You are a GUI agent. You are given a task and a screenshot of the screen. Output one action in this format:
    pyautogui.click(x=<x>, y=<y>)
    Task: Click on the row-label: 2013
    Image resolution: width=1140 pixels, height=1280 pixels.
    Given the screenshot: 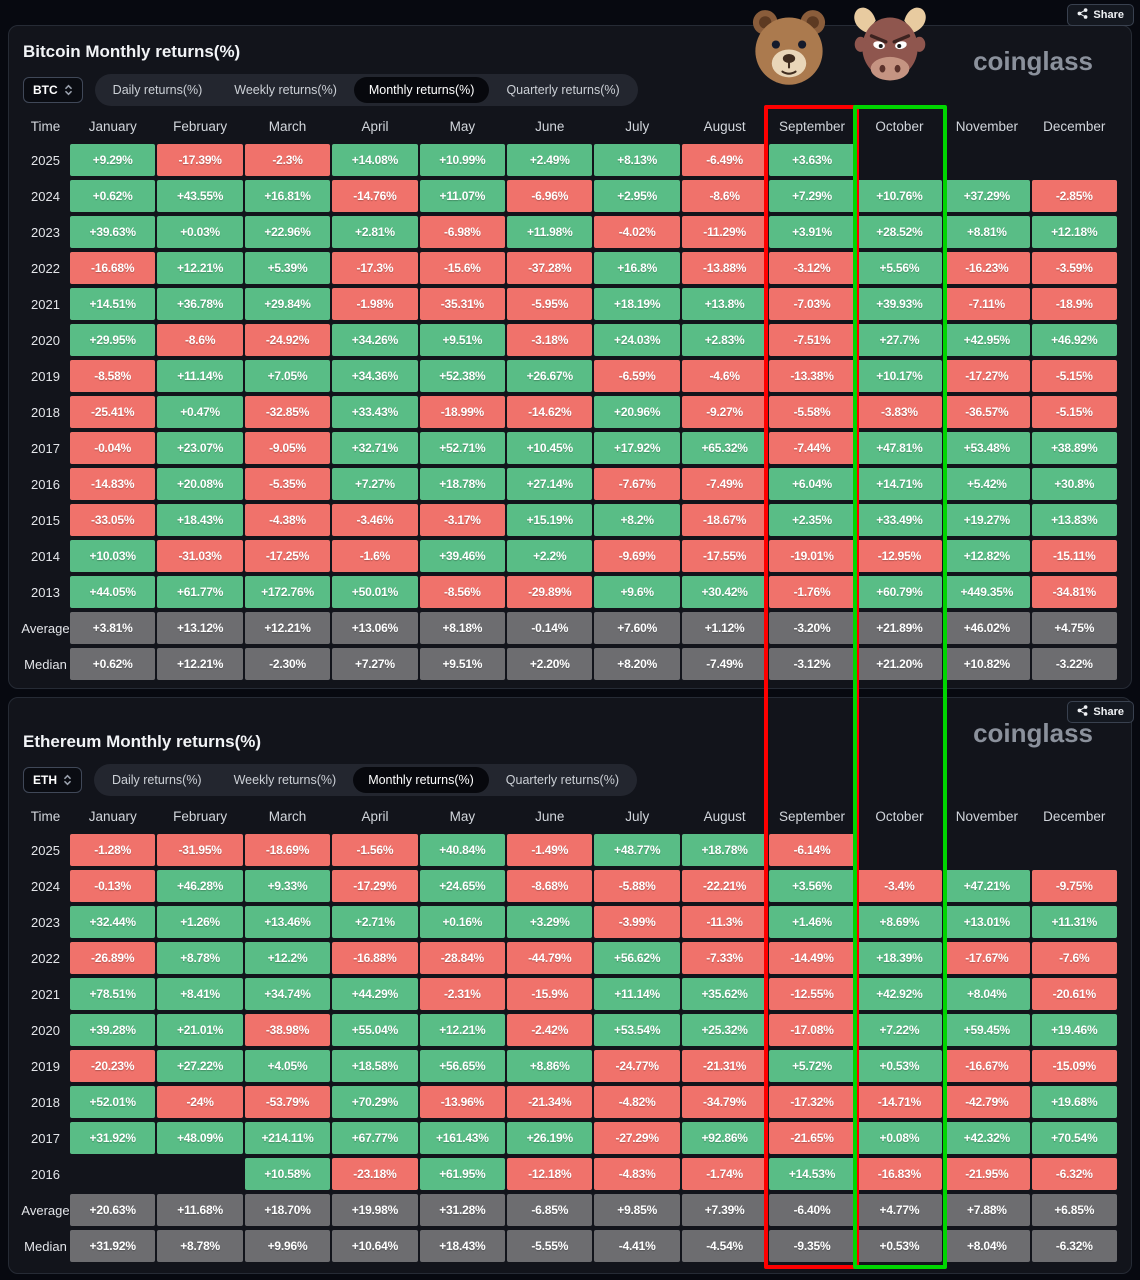 What is the action you would take?
    pyautogui.click(x=45, y=592)
    